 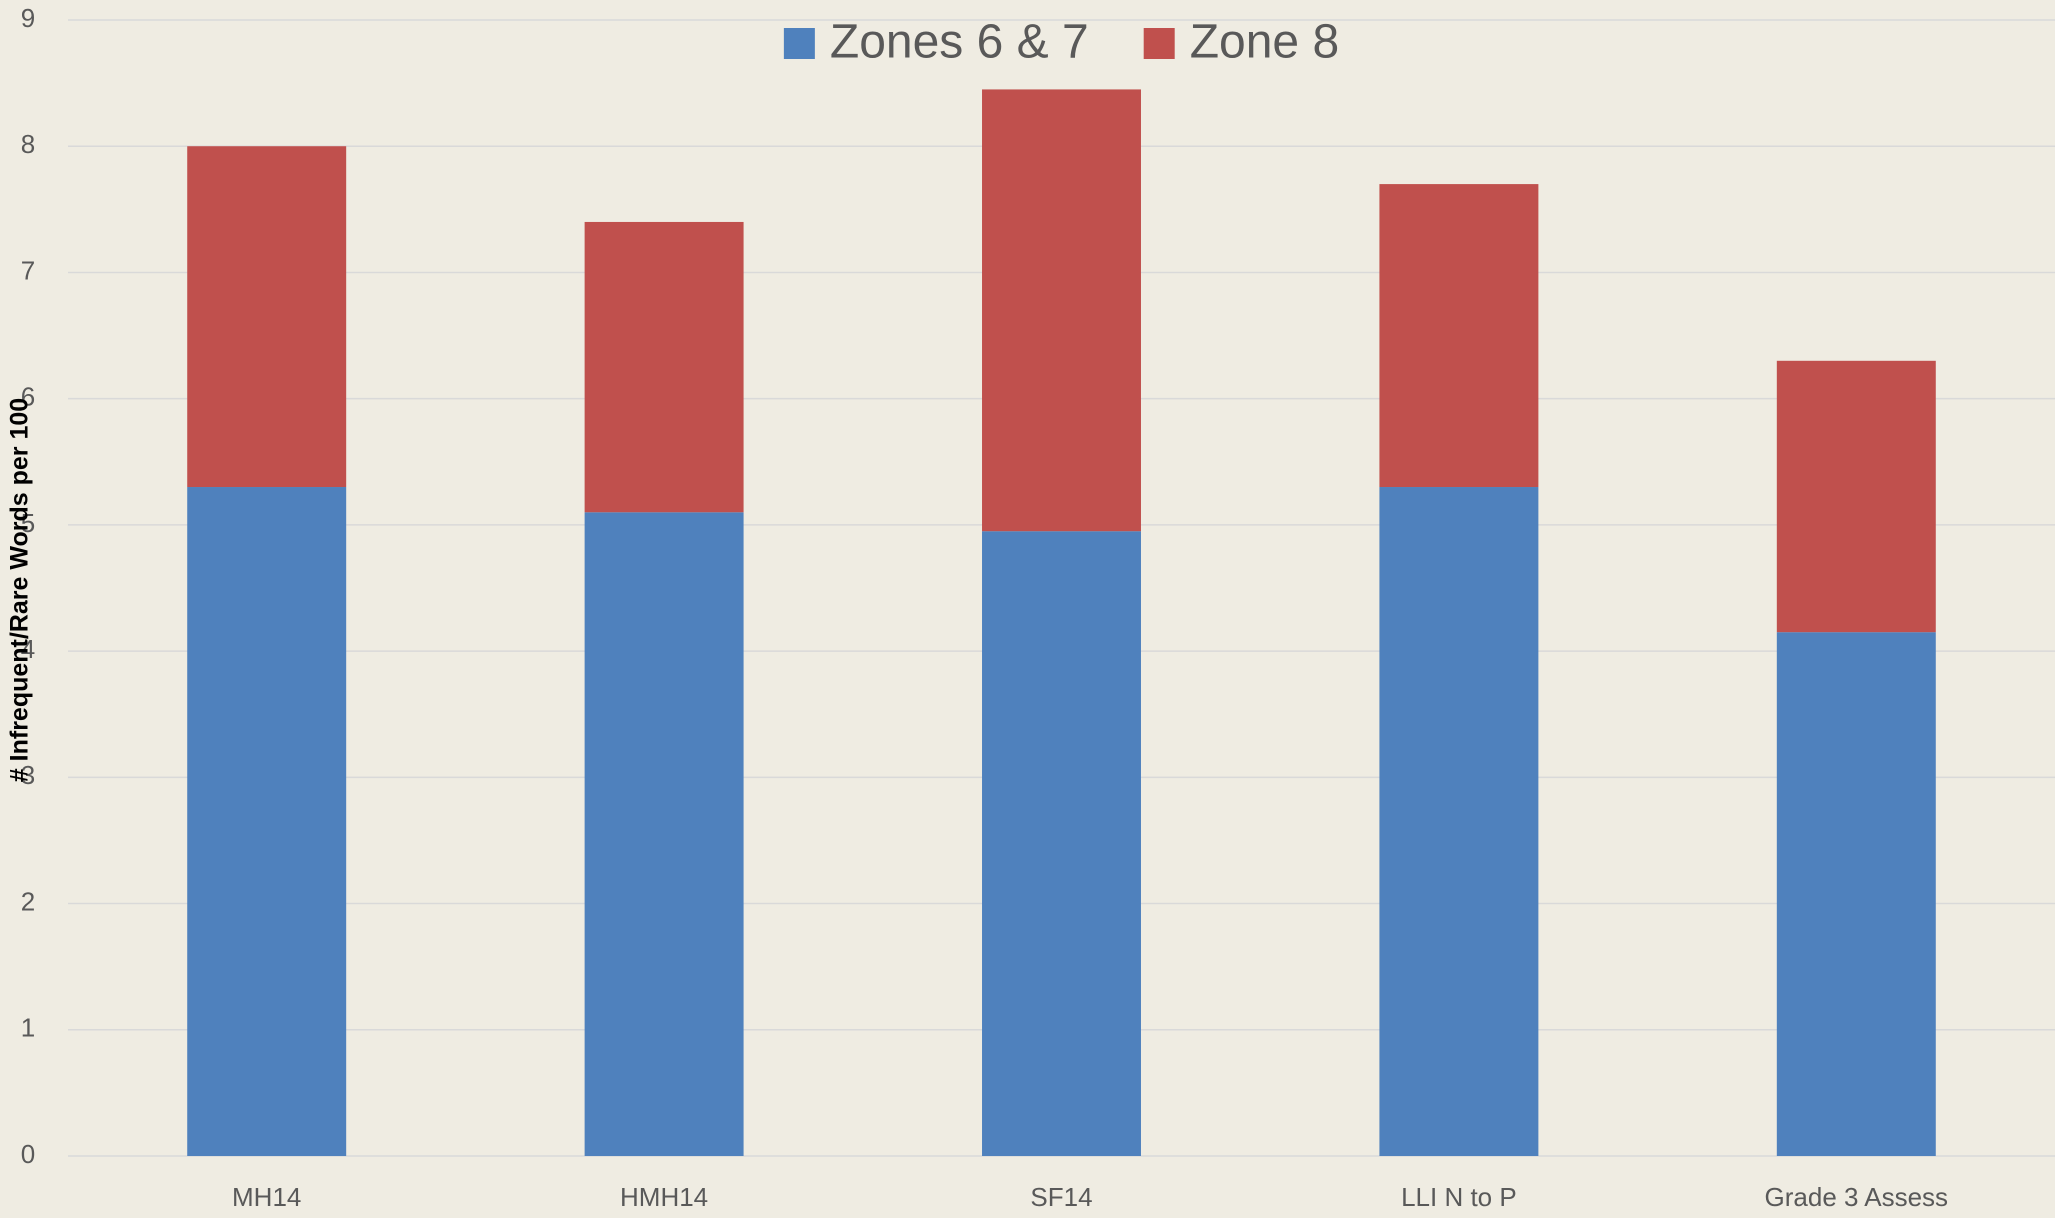 I want to click on y-tick-label: 5, so click(x=28, y=523).